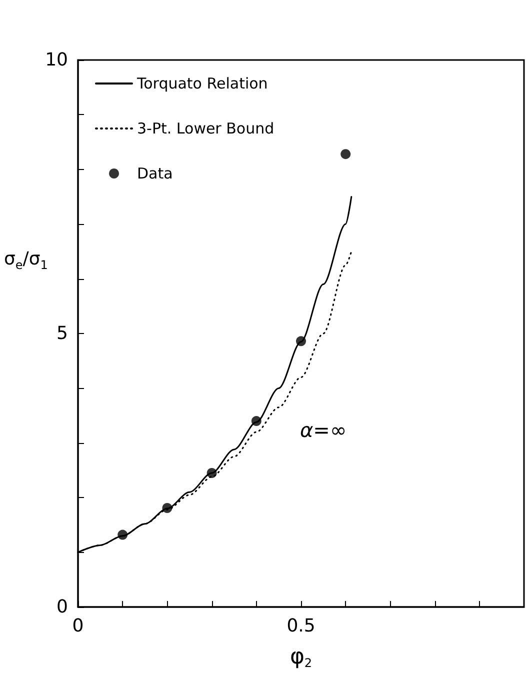  I want to click on legend-label: Data, so click(155, 173).